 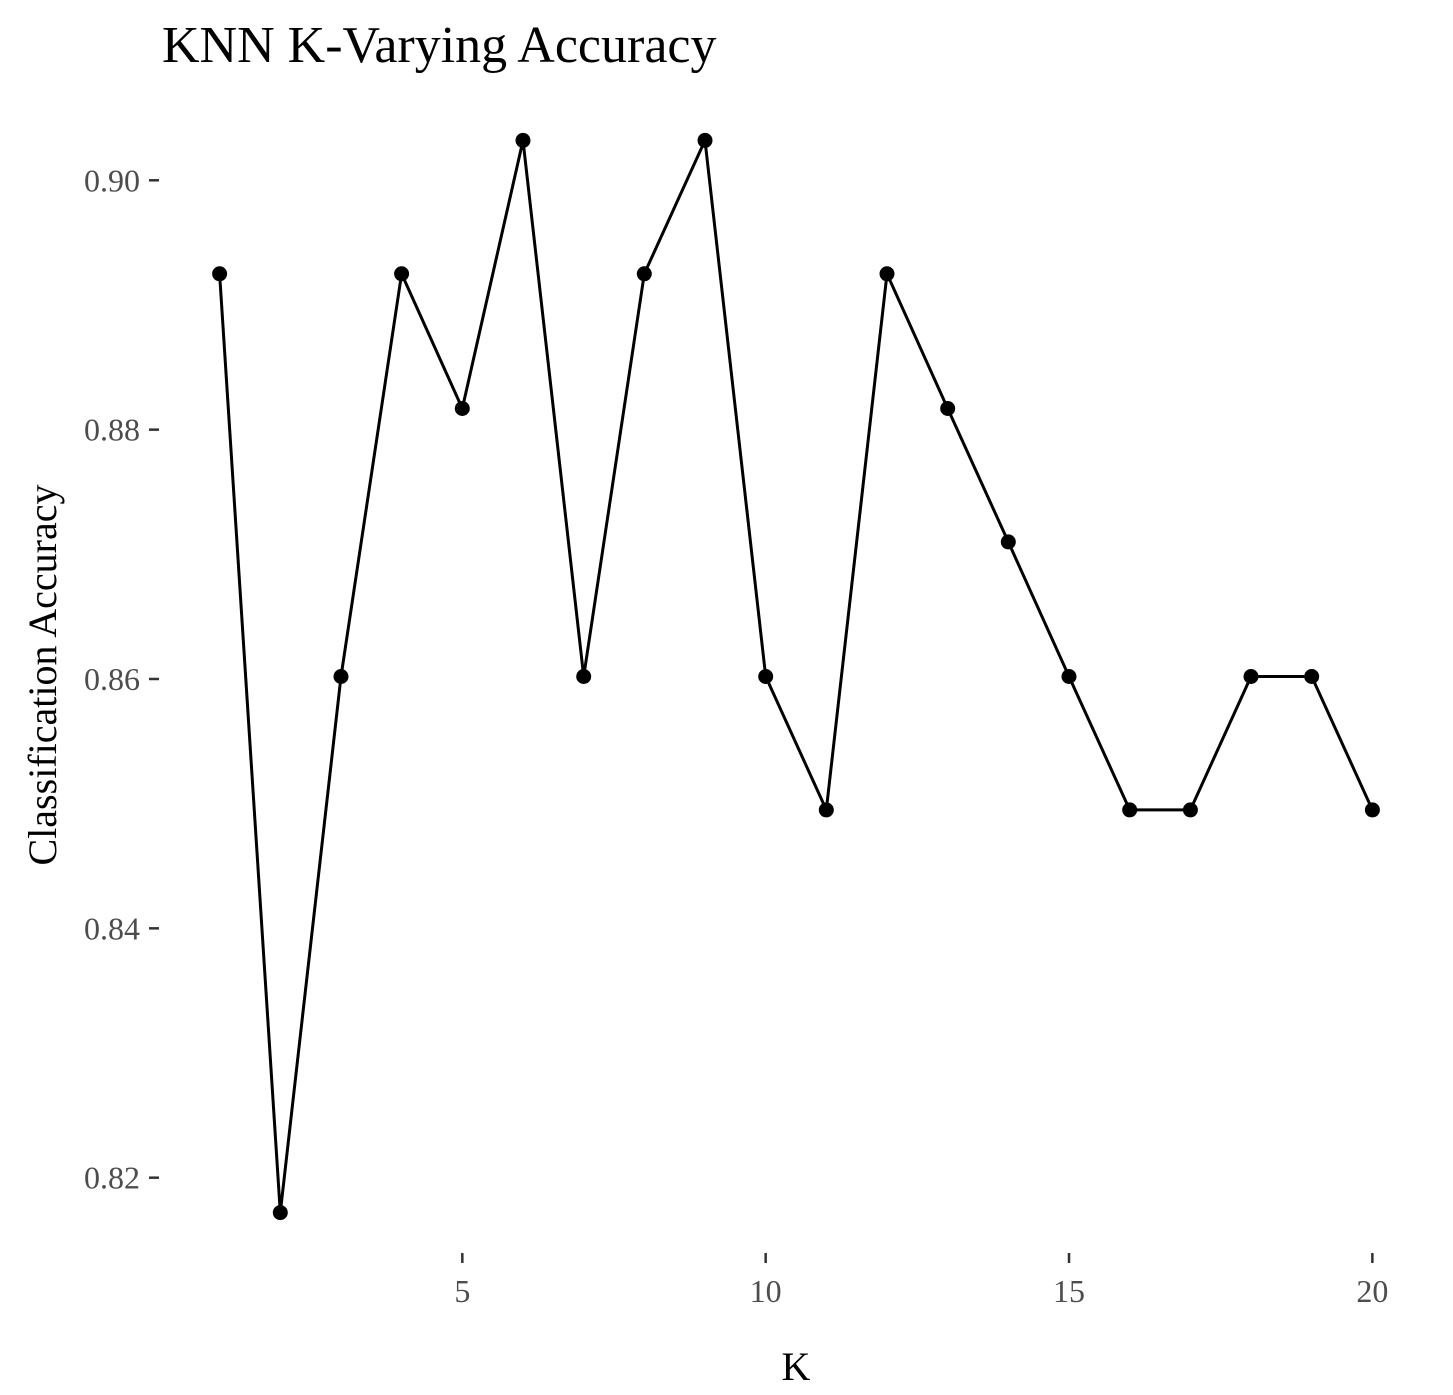 I want to click on x-axis: 5 10 15 20, so click(x=921, y=1281).